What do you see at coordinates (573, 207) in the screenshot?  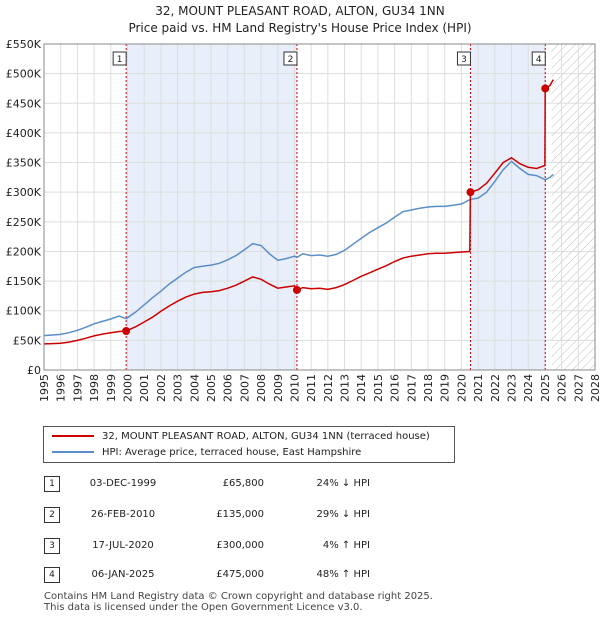 I see `future-hatch` at bounding box center [573, 207].